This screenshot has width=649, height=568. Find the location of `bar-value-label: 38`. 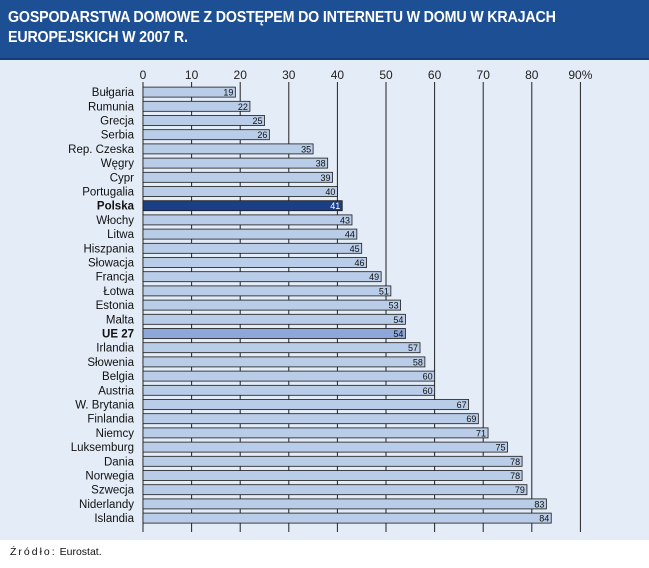

bar-value-label: 38 is located at coordinates (321, 164).